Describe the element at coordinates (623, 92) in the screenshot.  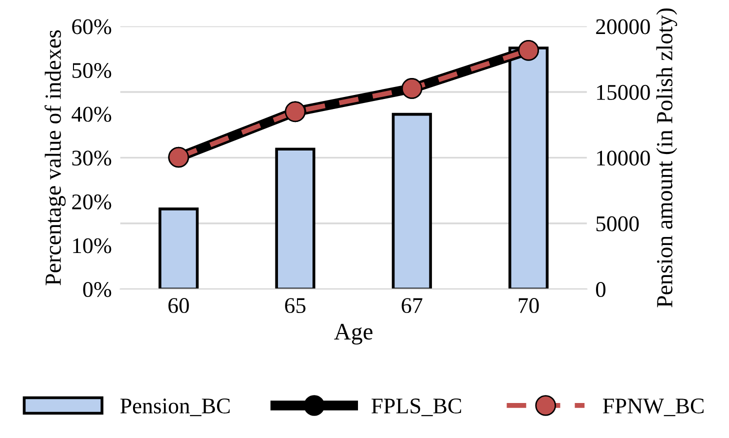
I see `y2-tick-label: 15000` at that location.